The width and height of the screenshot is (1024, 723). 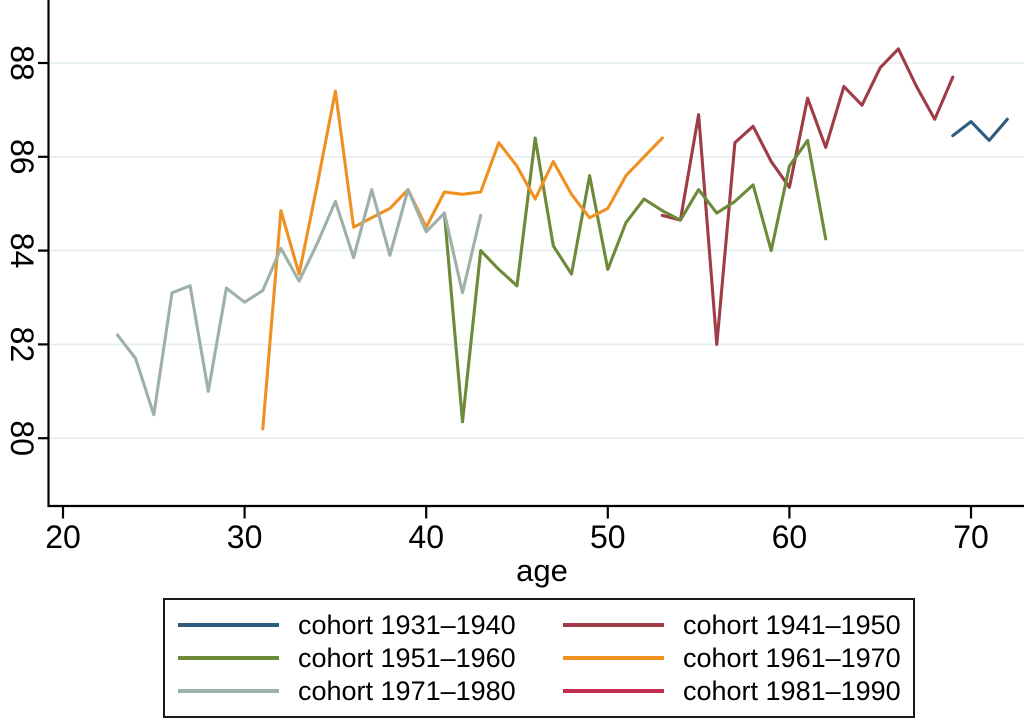 What do you see at coordinates (228, 658) in the screenshot?
I see `legend-swatch-cohort-1951-1960` at bounding box center [228, 658].